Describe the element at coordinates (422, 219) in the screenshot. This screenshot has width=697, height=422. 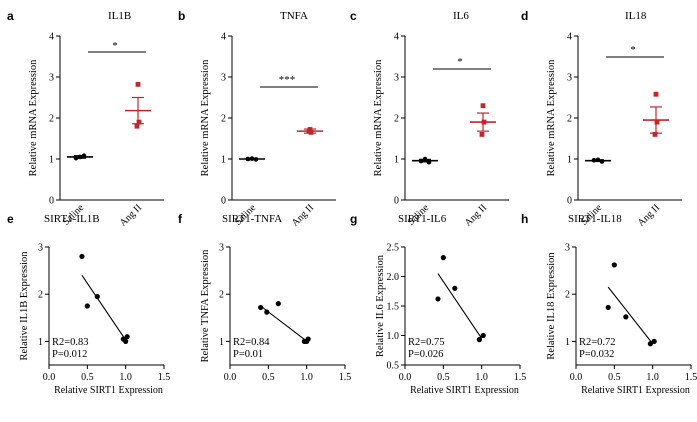
I see `chart-title: SIRT1-IL6` at that location.